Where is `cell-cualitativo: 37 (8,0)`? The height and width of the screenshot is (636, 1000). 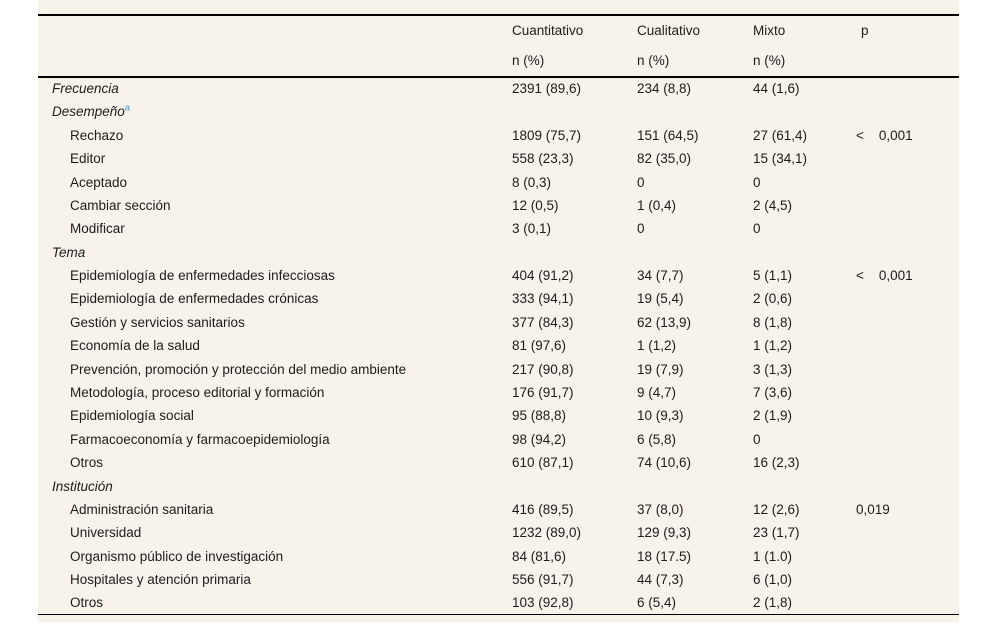
cell-cualitativo: 37 (8,0) is located at coordinates (660, 509).